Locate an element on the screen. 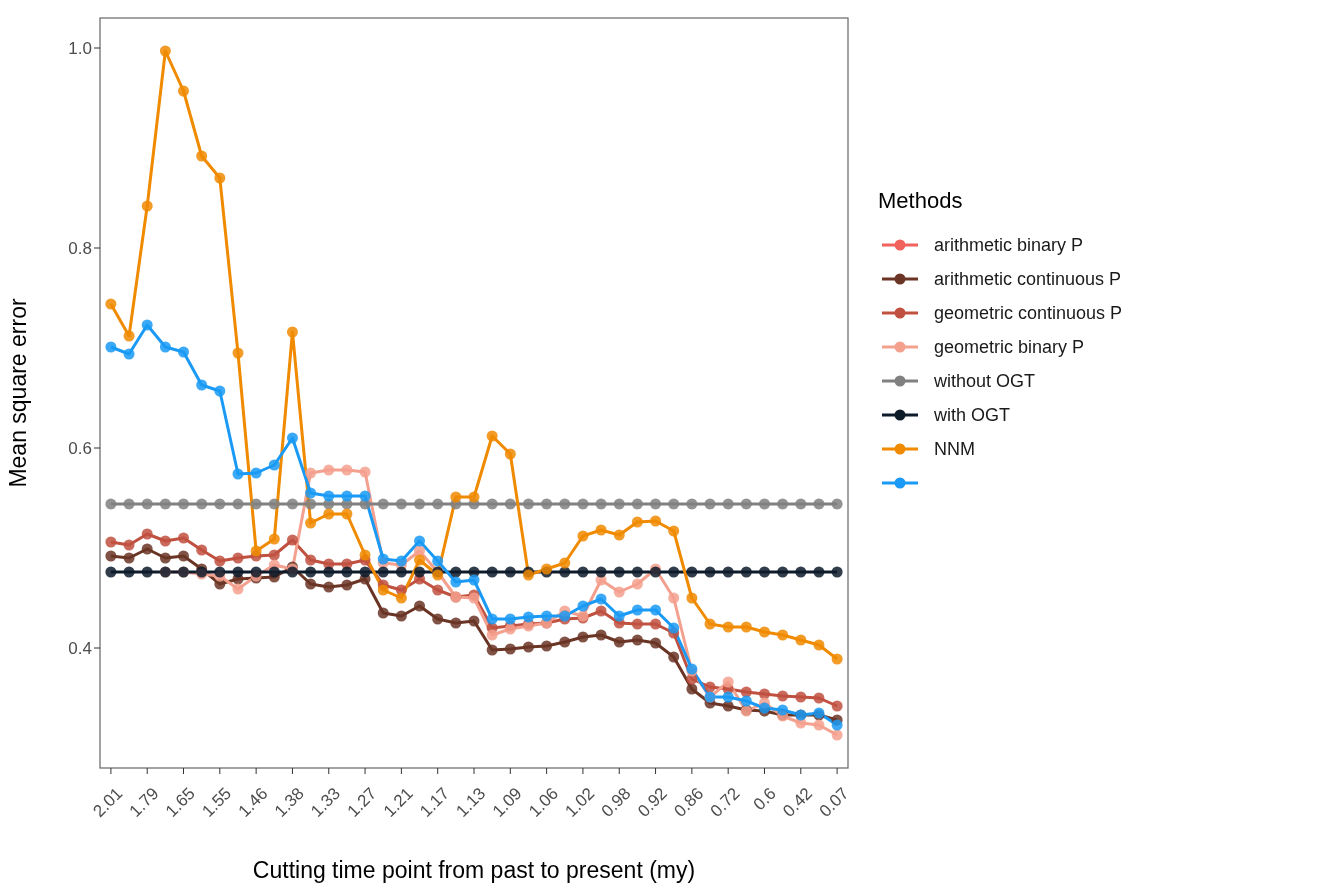  legend-label: geometric binary P is located at coordinates (1009, 347).